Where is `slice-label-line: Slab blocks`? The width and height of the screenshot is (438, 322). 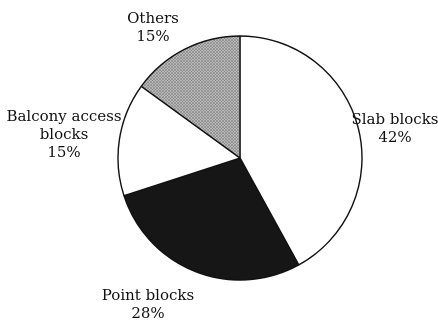 slice-label-line: Slab blocks is located at coordinates (394, 119).